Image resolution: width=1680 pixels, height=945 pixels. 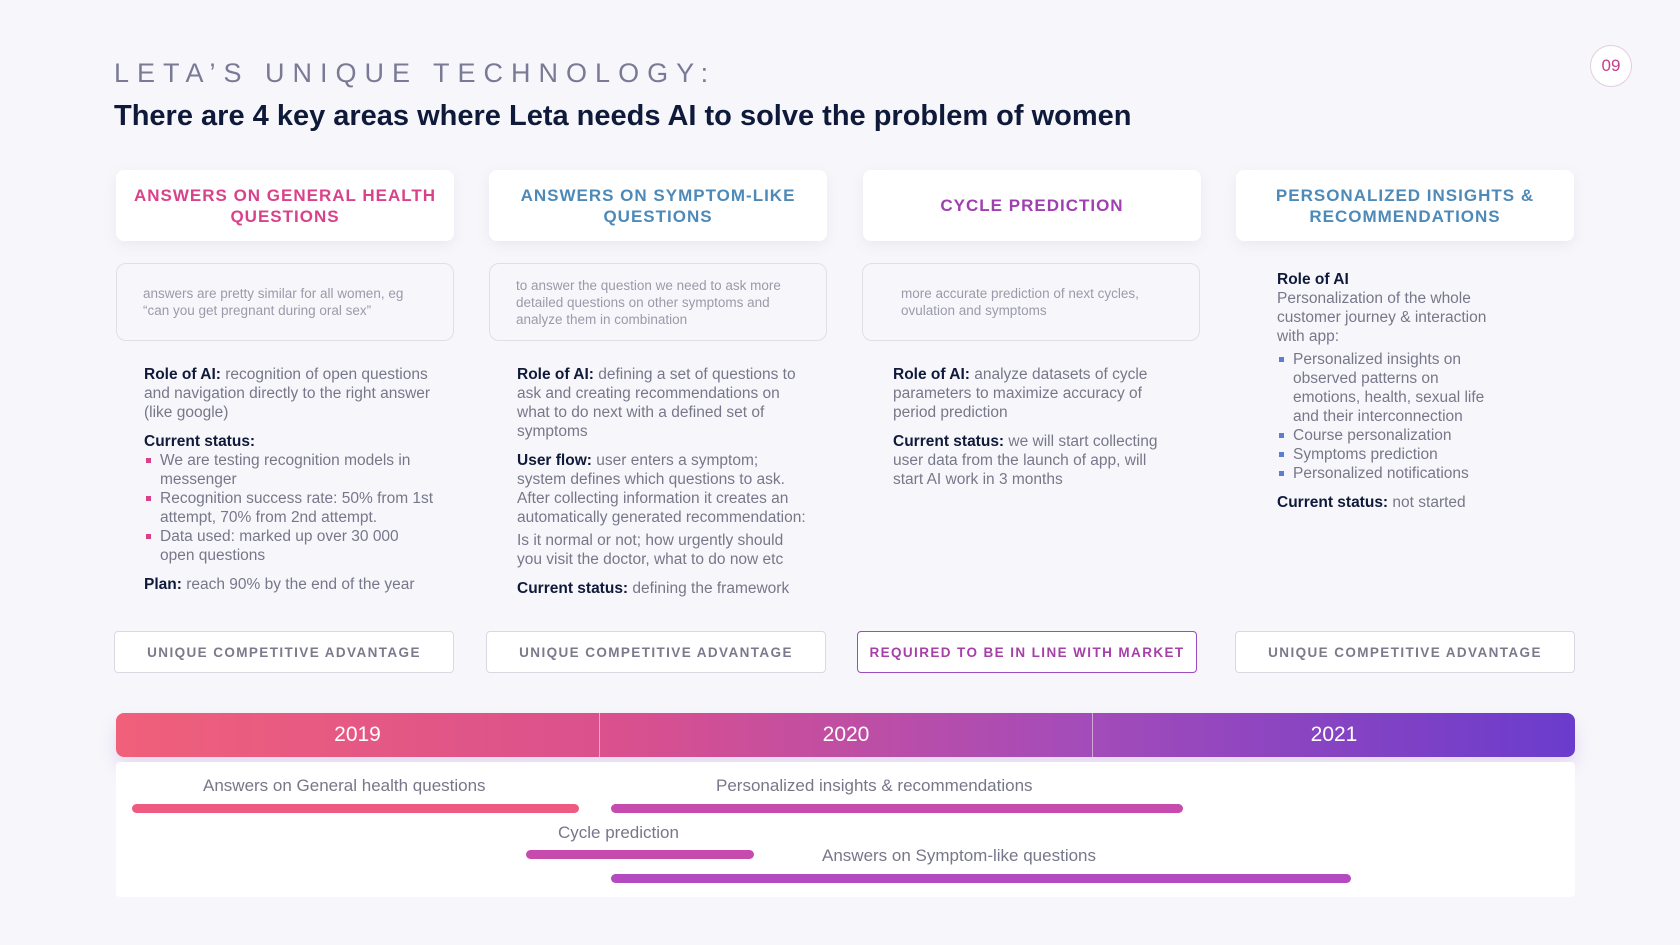 I want to click on current-status: Current status: not started, so click(x=1371, y=502).